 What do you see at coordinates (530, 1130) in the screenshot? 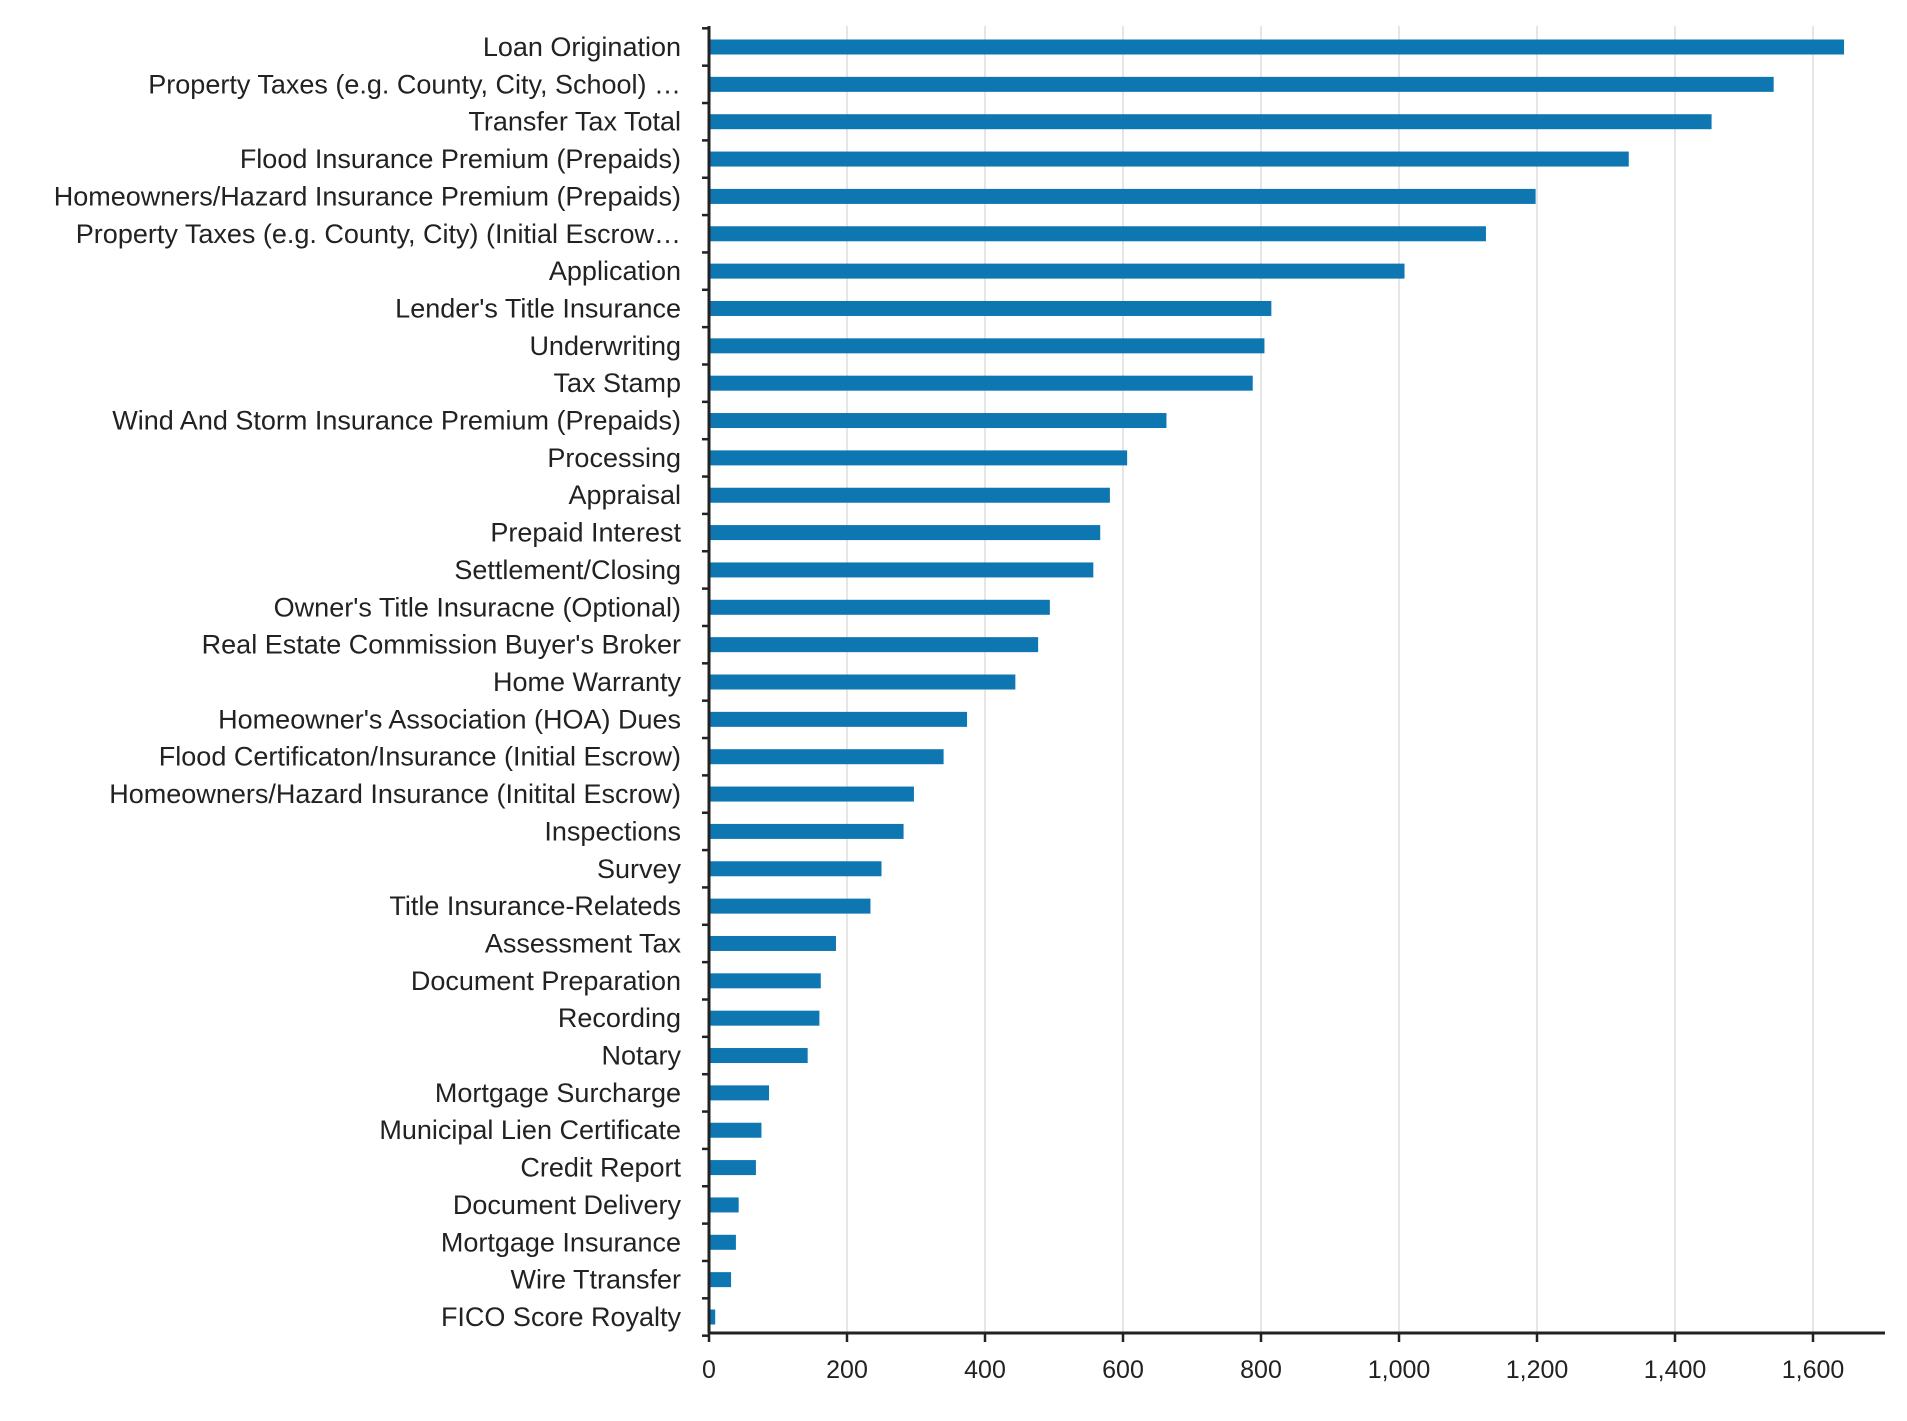
I see `category-label: Municipal Lien Certificate` at bounding box center [530, 1130].